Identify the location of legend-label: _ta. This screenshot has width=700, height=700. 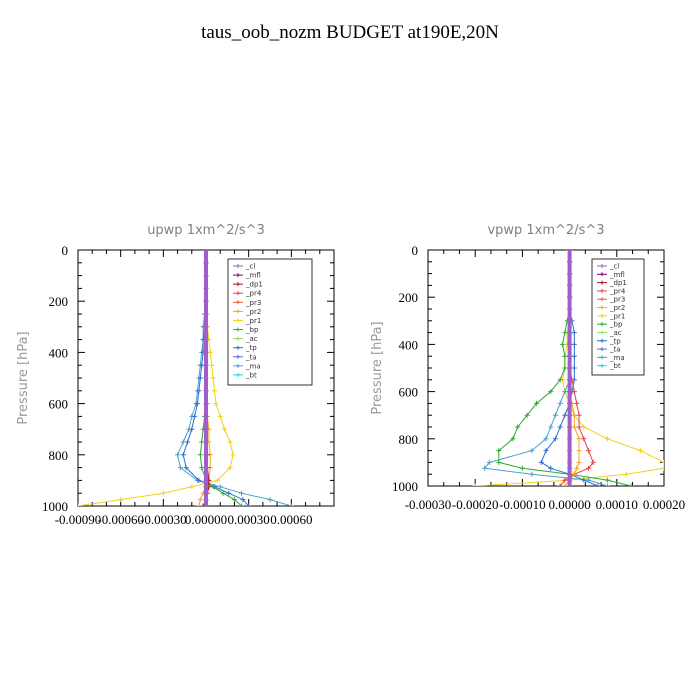
(251, 357).